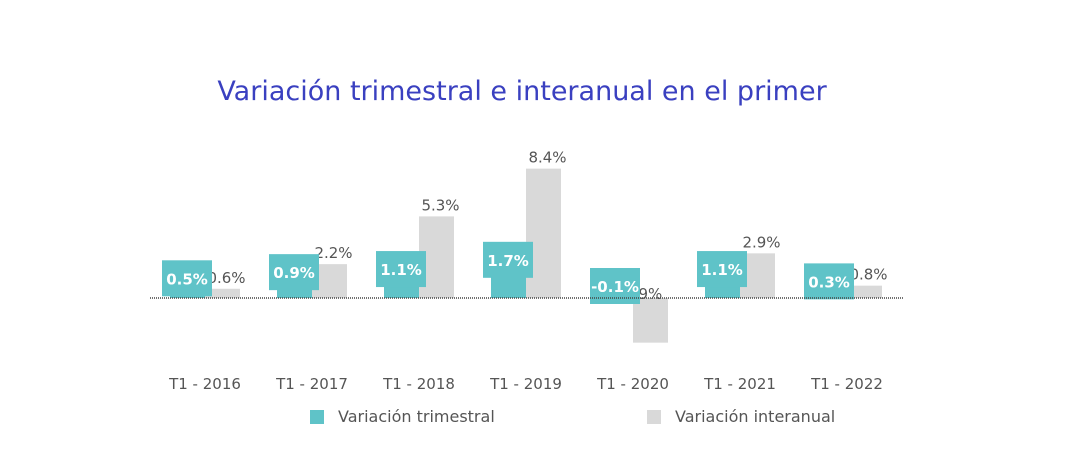  I want to click on x-tick-label: T1 - 2018, so click(418, 384).